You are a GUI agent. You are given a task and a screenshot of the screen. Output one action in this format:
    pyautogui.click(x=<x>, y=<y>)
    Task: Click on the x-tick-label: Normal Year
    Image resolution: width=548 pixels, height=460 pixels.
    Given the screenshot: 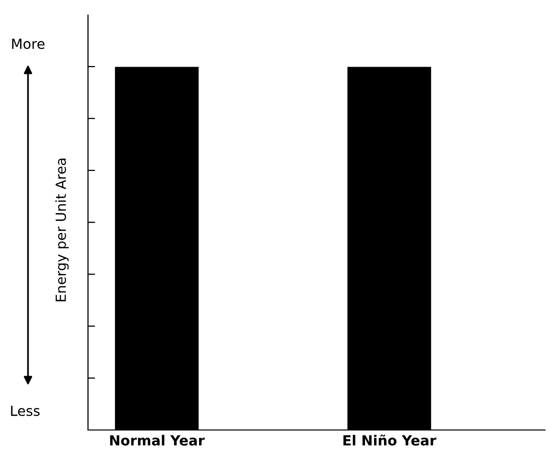 What is the action you would take?
    pyautogui.click(x=157, y=440)
    